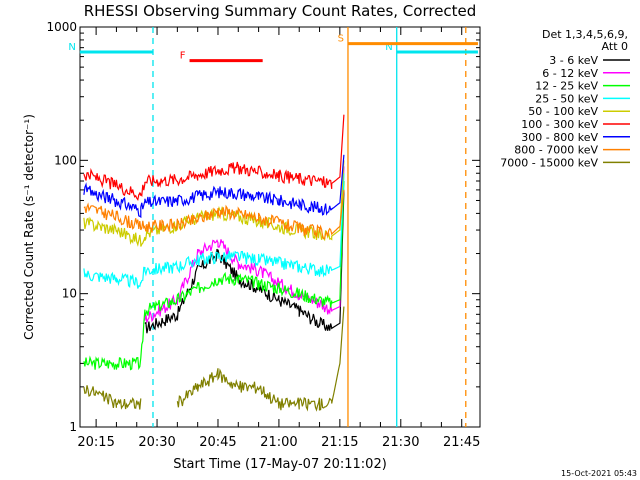 This screenshot has width=640, height=480. Describe the element at coordinates (556, 150) in the screenshot. I see `legend-label: 800 - 7000 keV` at that location.